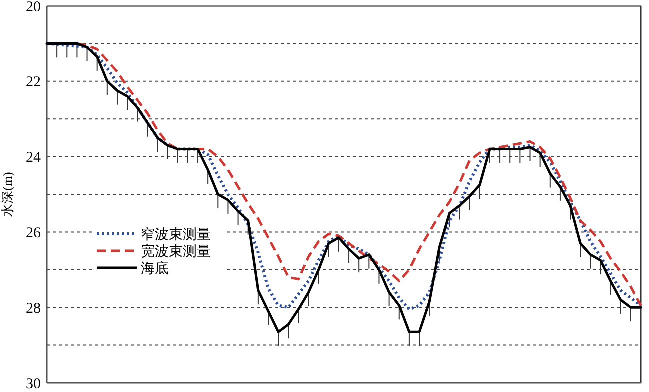 This screenshot has height=392, width=649. What do you see at coordinates (176, 234) in the screenshot?
I see `legend-label: 窄波束测量` at bounding box center [176, 234].